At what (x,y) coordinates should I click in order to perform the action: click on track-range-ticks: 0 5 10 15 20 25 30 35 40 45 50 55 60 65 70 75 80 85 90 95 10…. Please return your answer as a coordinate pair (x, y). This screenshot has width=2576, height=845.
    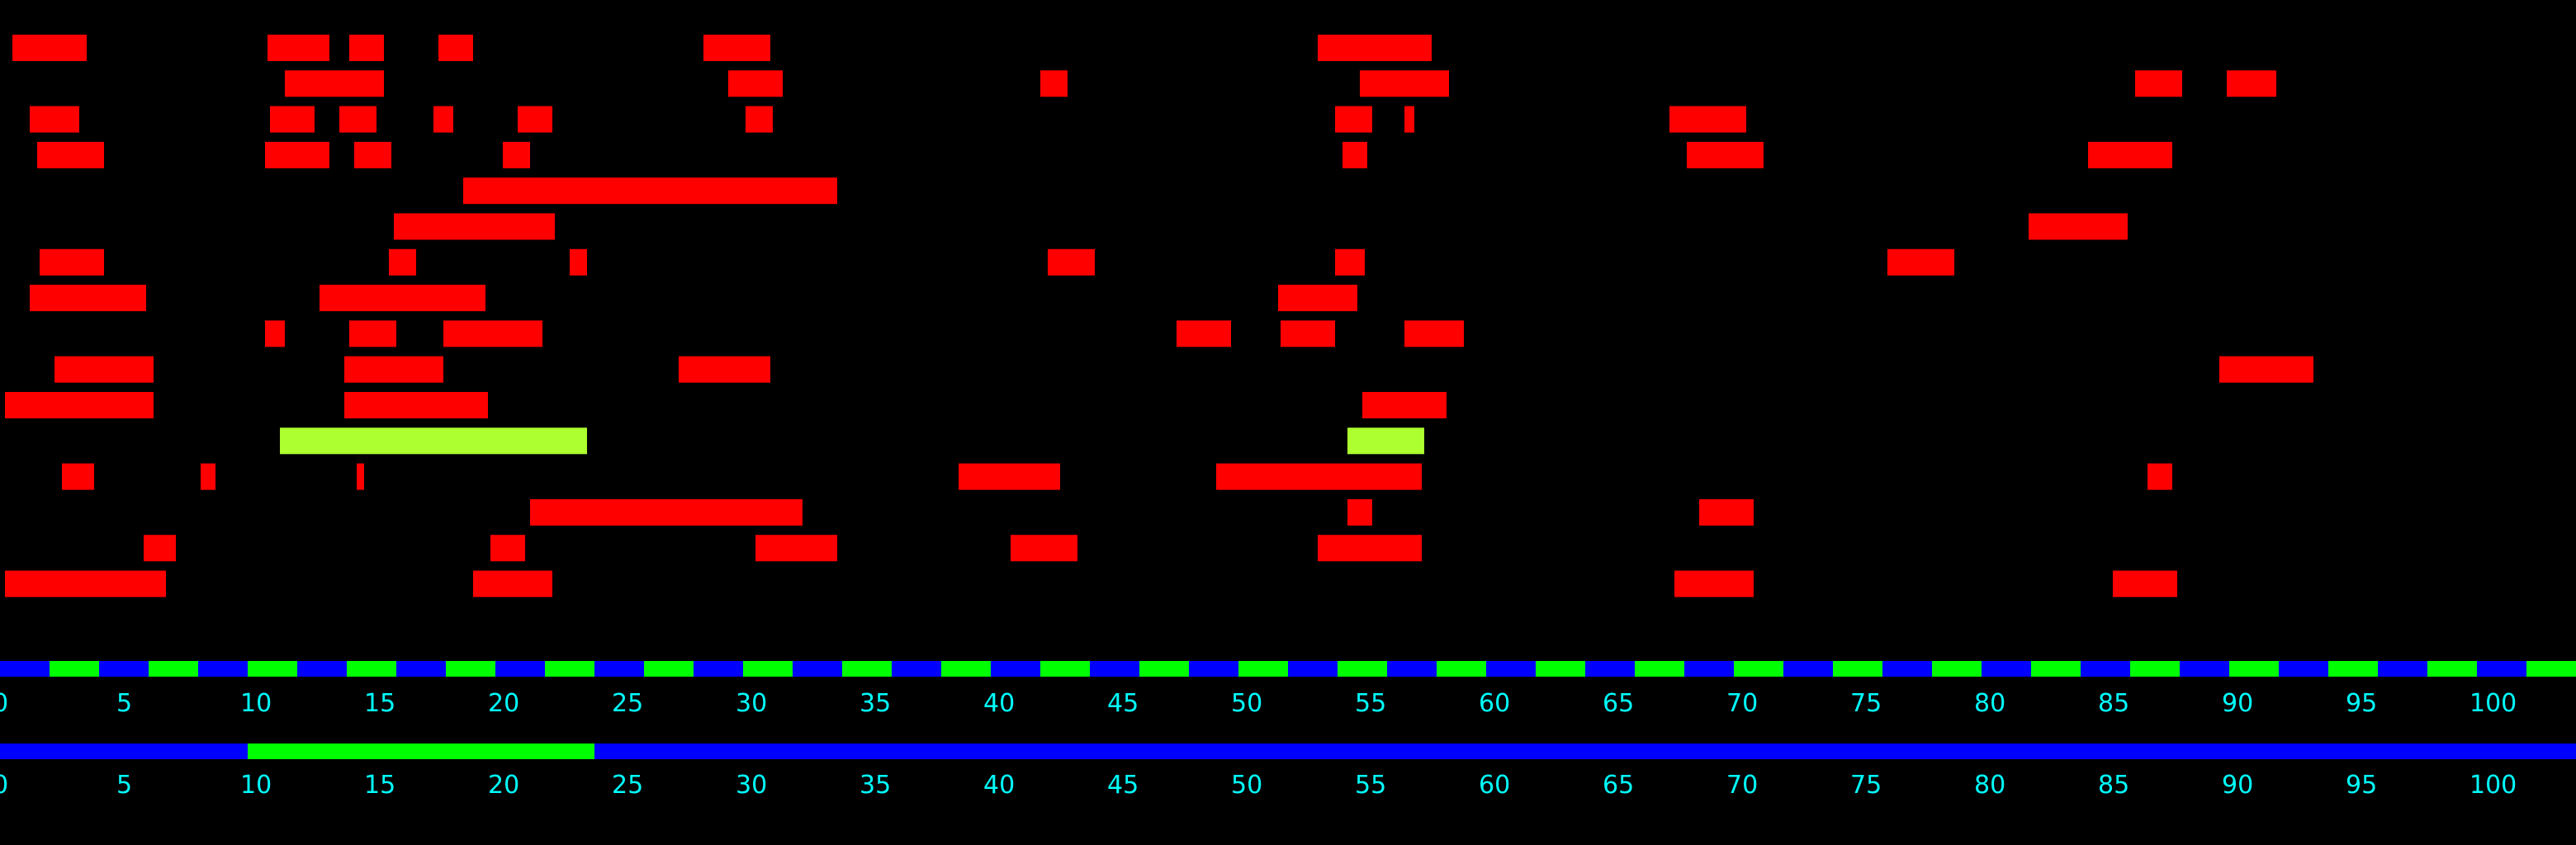
    Looking at the image, I should click on (1258, 785).